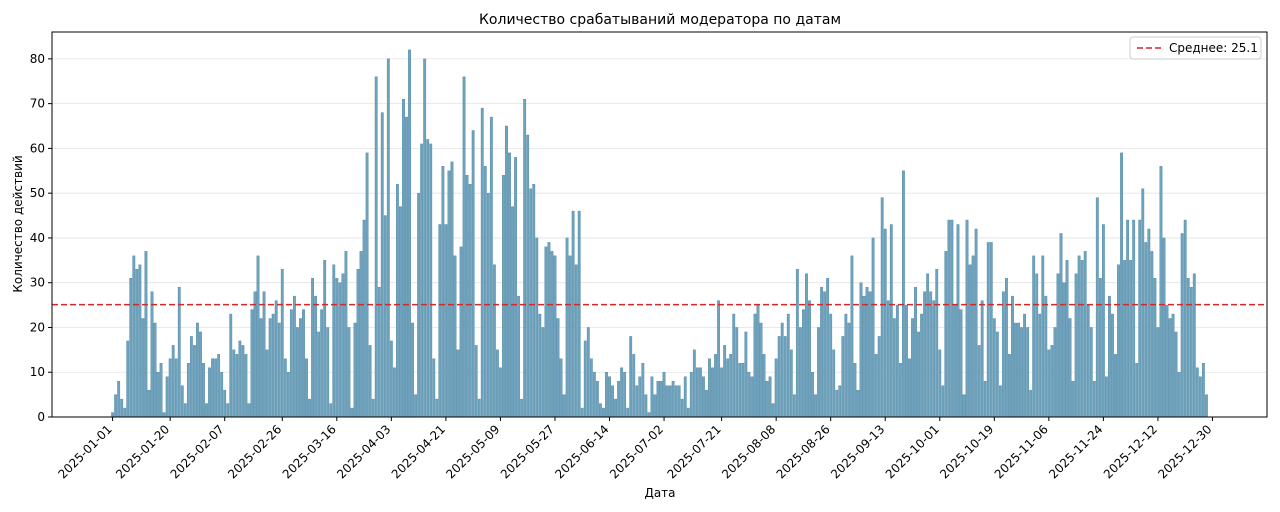 The width and height of the screenshot is (1280, 512). Describe the element at coordinates (1021, 451) in the screenshot. I see `x-tick-label: 2025-11-06` at that location.